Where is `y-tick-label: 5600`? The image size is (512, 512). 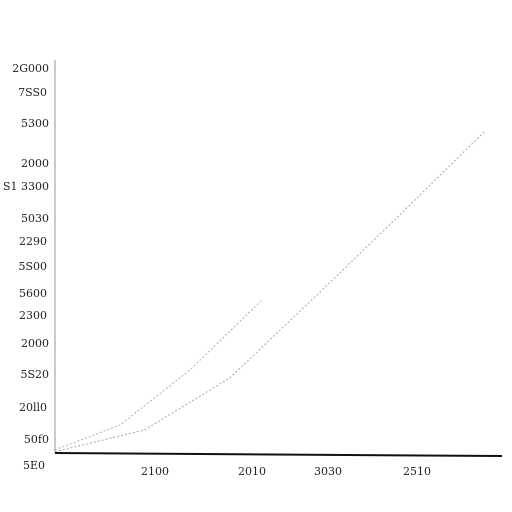
y-tick-label: 5600 is located at coordinates (33, 293).